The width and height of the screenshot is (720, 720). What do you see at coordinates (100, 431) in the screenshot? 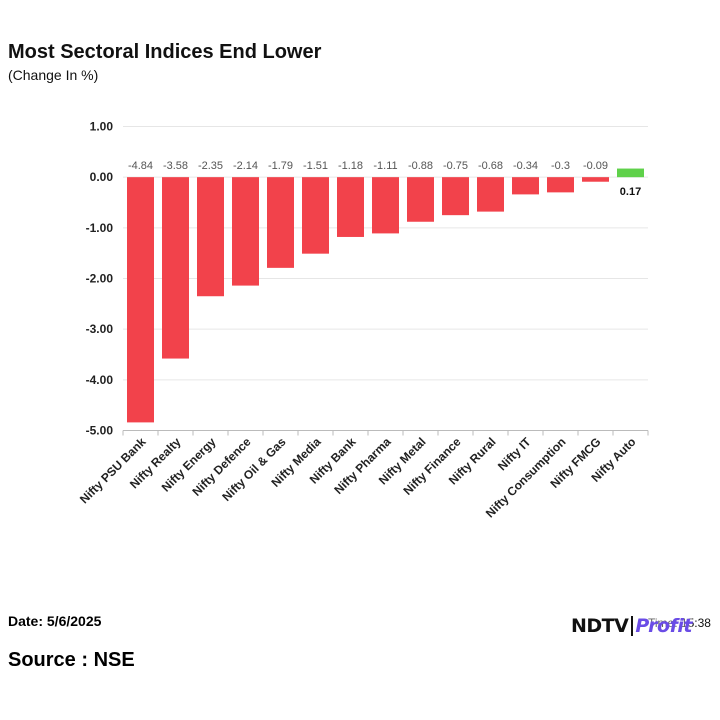
I see `y-tick-label: -5.00` at bounding box center [100, 431].